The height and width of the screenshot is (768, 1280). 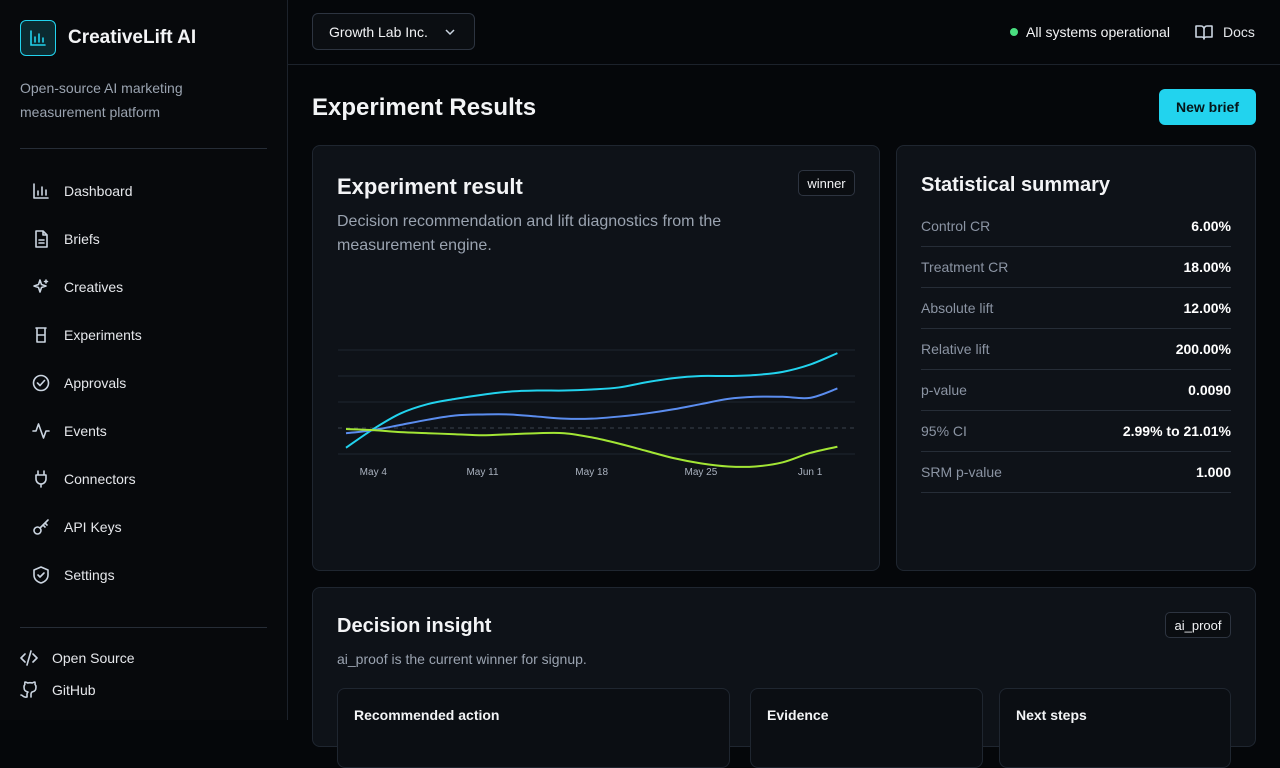 What do you see at coordinates (1176, 431) in the screenshot?
I see `row-value: 2.99% to 21.01%` at bounding box center [1176, 431].